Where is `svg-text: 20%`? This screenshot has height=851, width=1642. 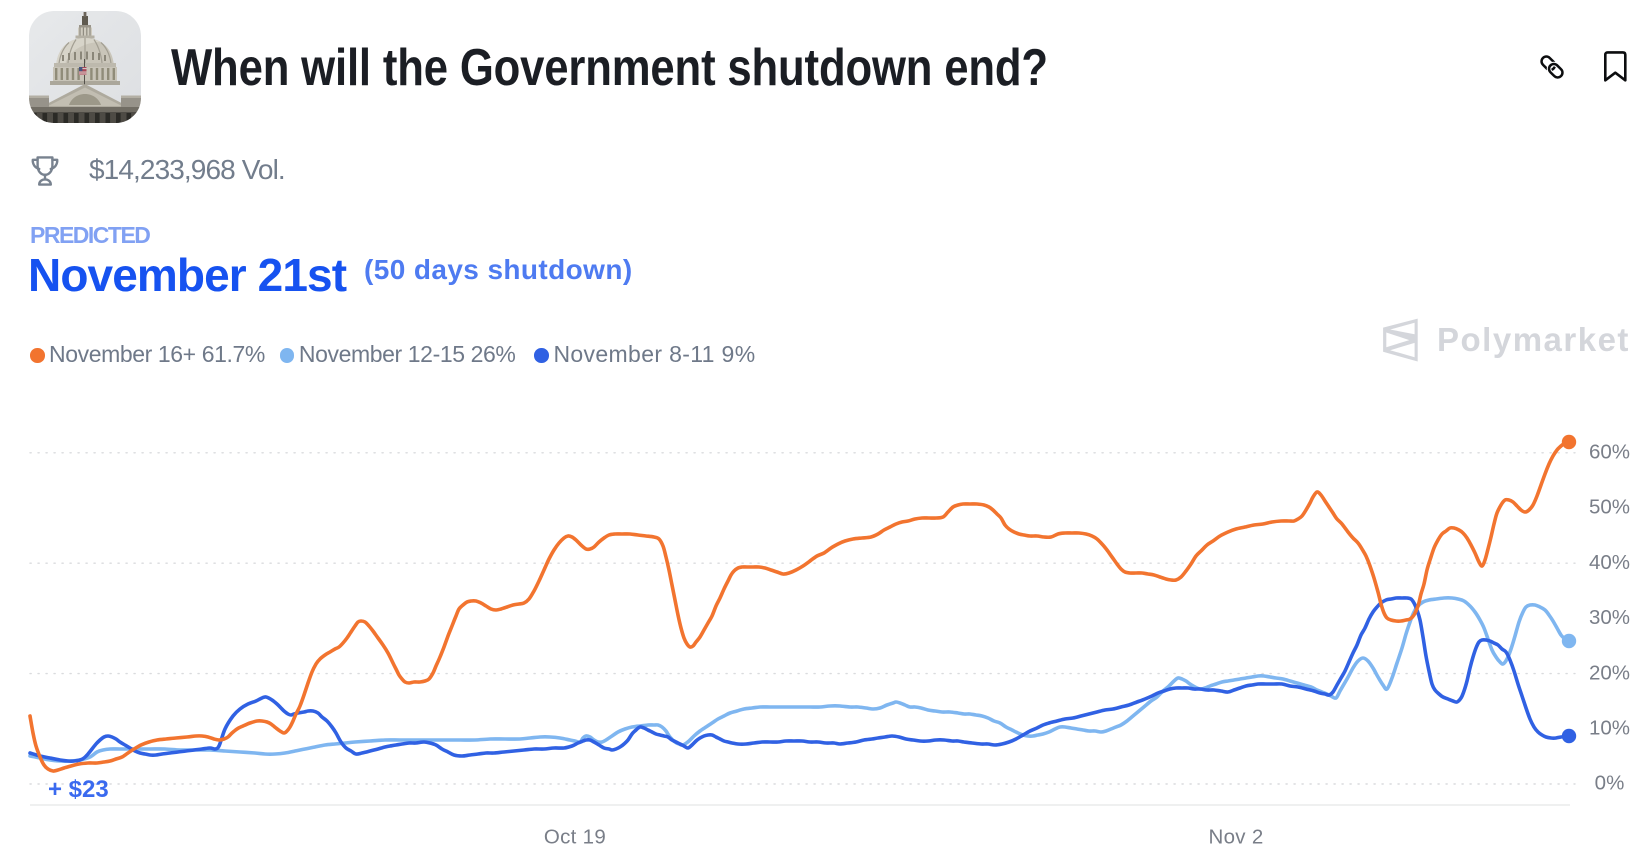
svg-text: 20% is located at coordinates (1609, 672).